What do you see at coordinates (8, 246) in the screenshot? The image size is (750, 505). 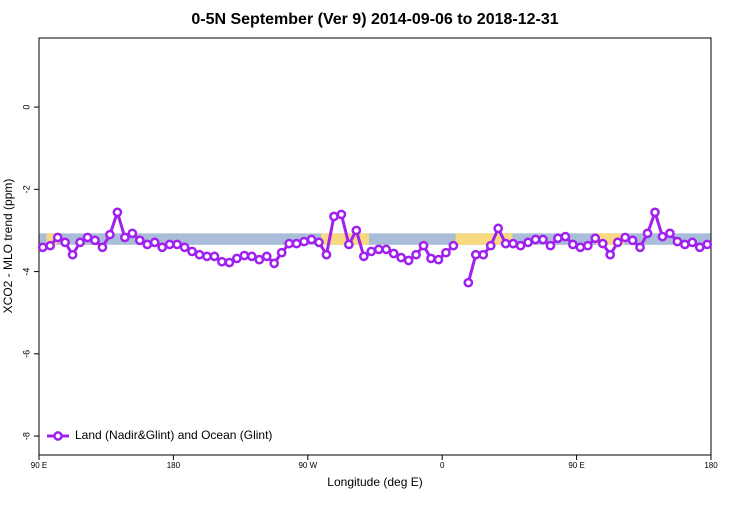 I see `y-axis-label: XCO2 - MLO trend (ppm)` at bounding box center [8, 246].